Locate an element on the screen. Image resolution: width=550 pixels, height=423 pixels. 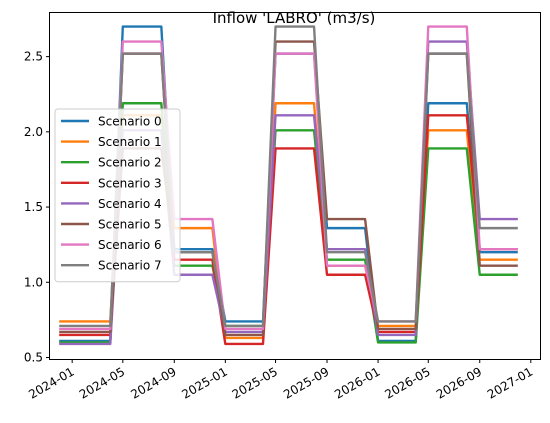
legend-label-4: Scenario 4 is located at coordinates (130, 204).